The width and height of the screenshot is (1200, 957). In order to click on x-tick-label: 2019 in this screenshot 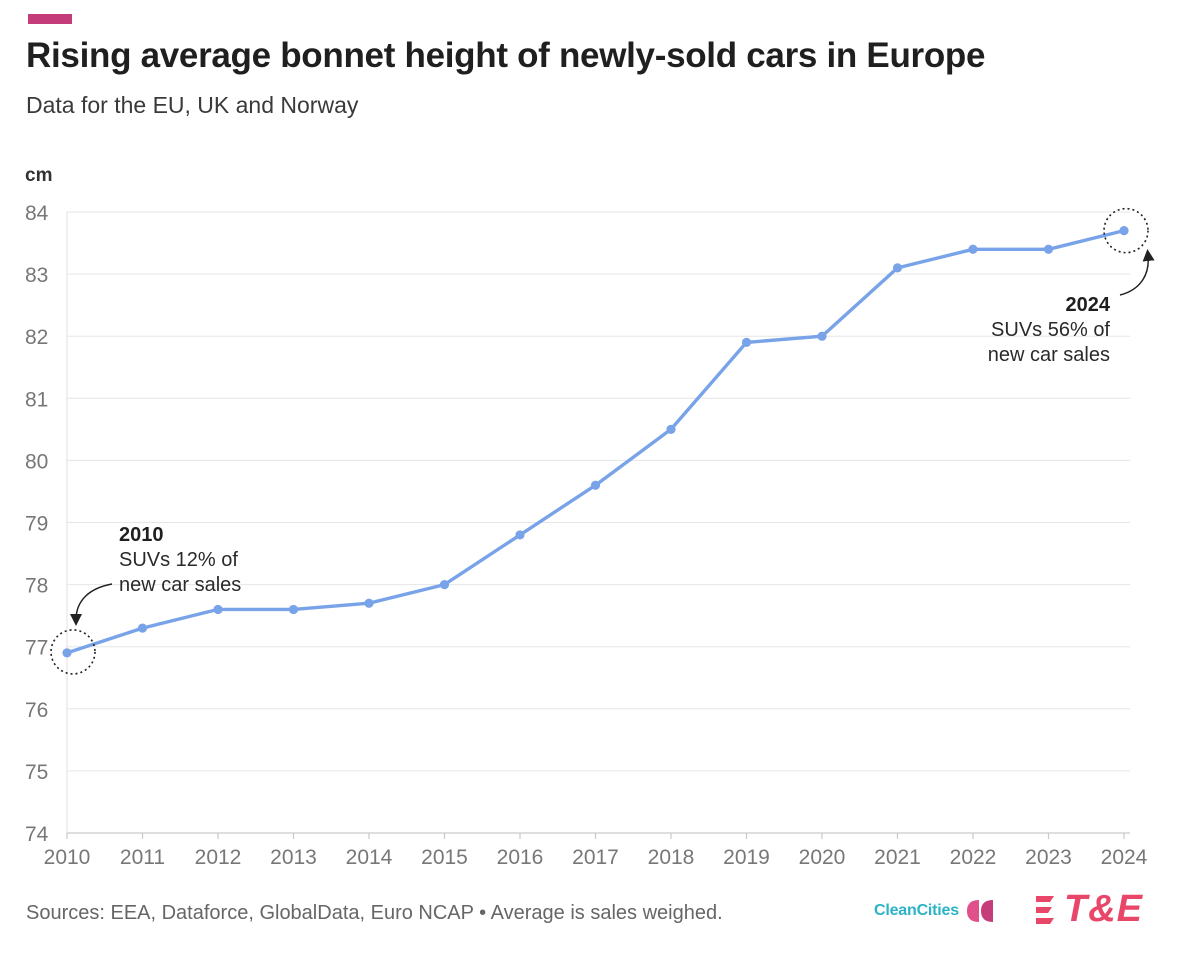, I will do `click(746, 857)`.